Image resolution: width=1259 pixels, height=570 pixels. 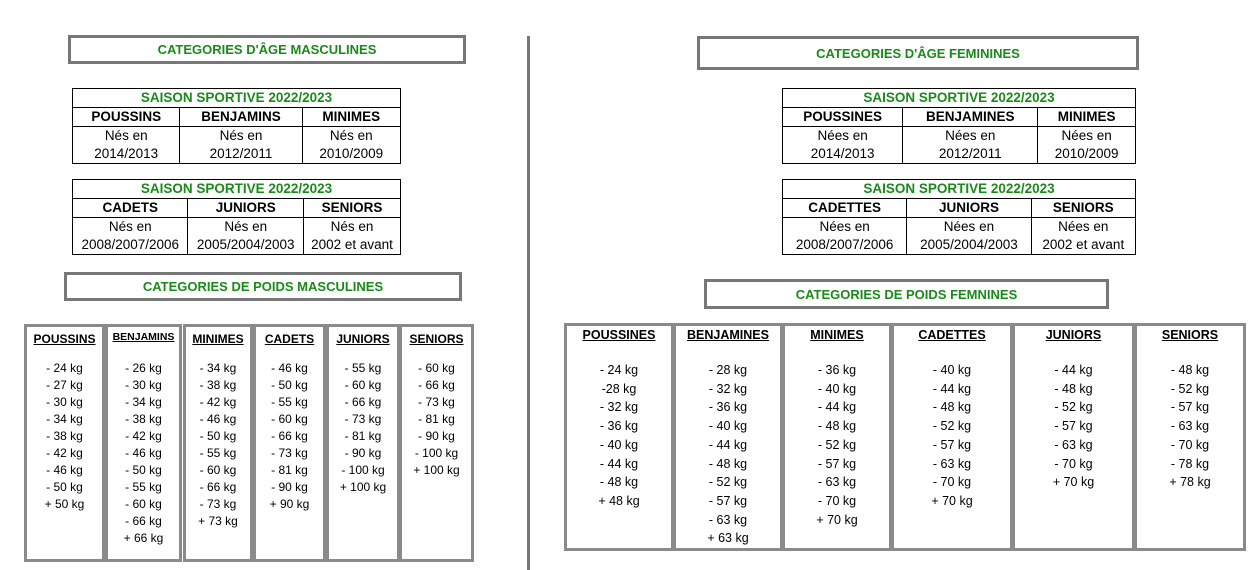 What do you see at coordinates (728, 444) in the screenshot?
I see `weight-item: - 44 kg` at bounding box center [728, 444].